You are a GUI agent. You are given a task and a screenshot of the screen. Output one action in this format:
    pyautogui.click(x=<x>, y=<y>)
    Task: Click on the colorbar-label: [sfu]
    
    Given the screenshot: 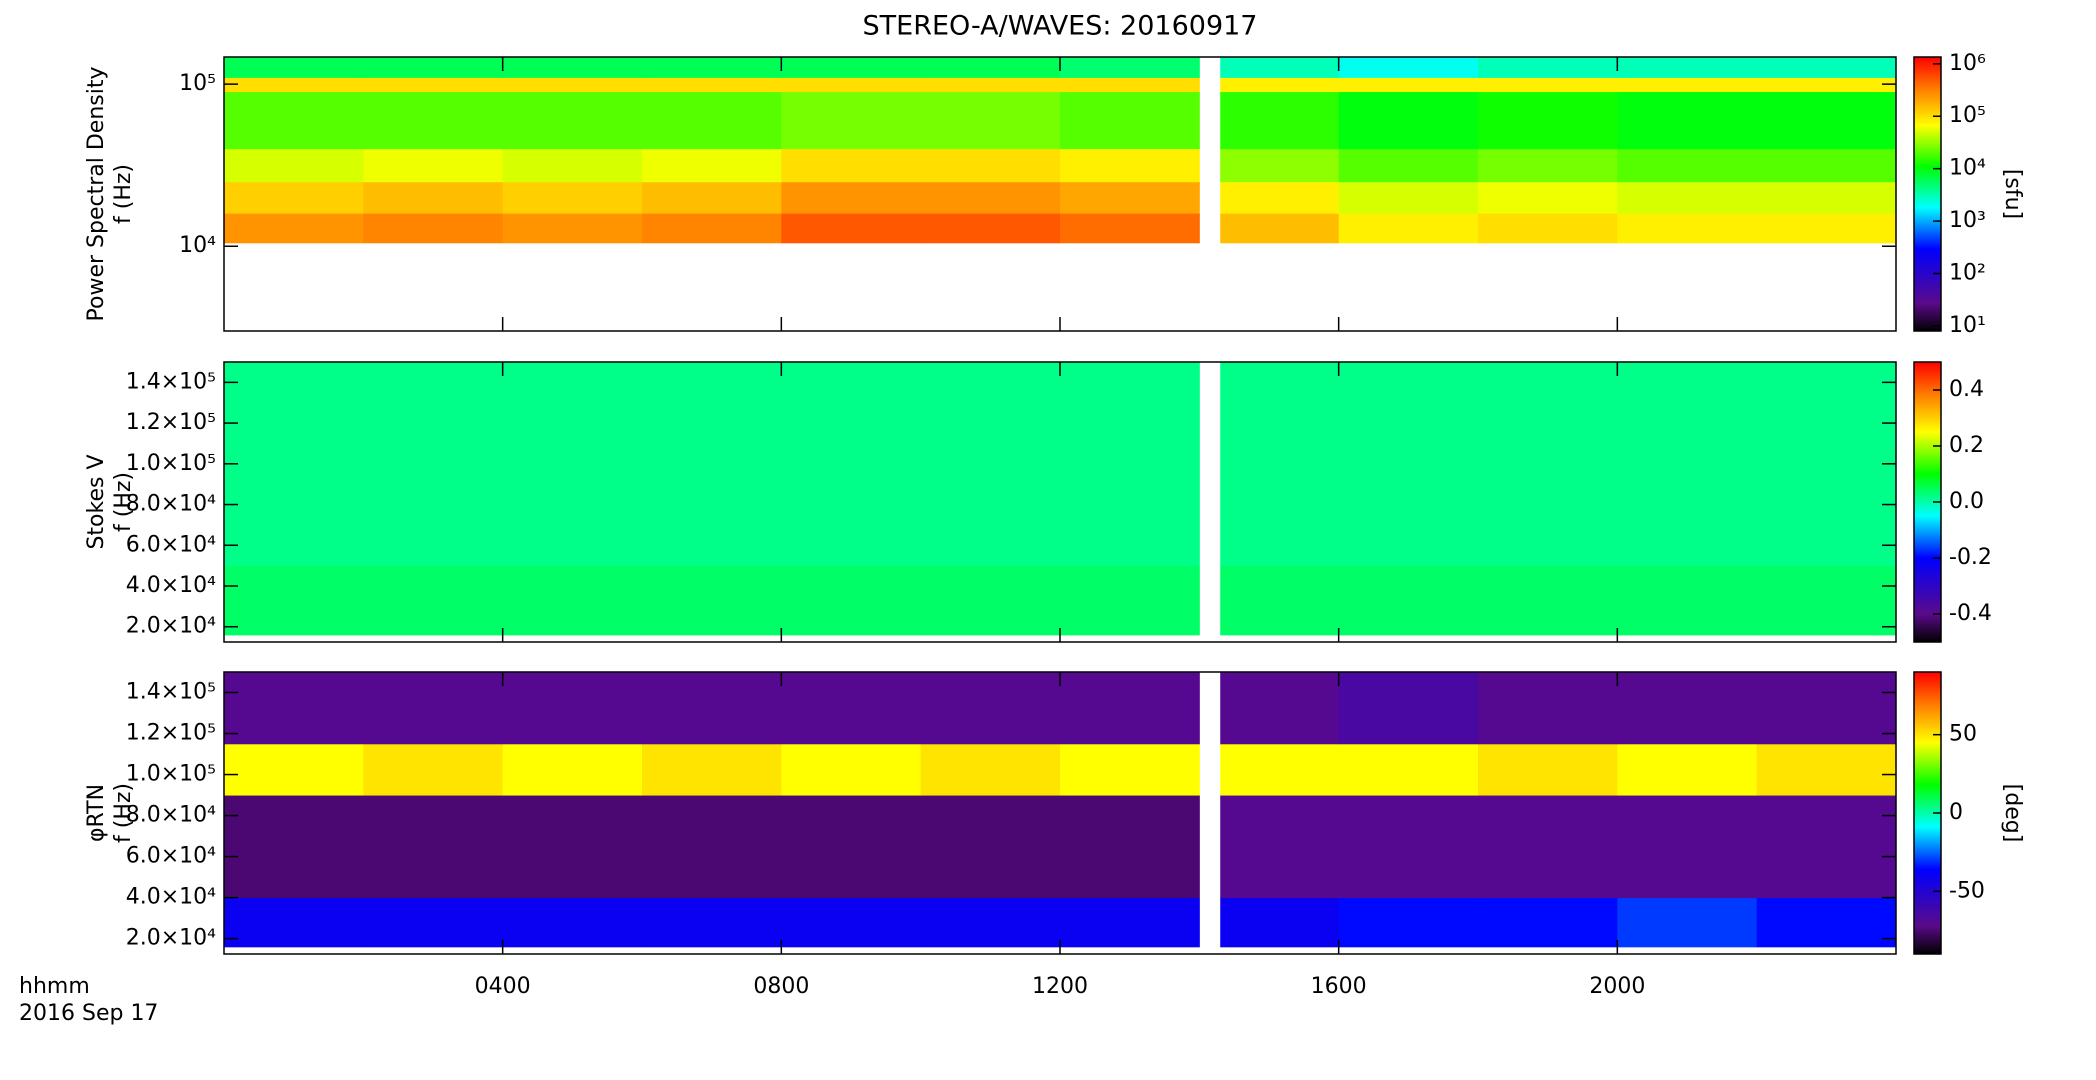 What is the action you would take?
    pyautogui.click(x=2012, y=194)
    